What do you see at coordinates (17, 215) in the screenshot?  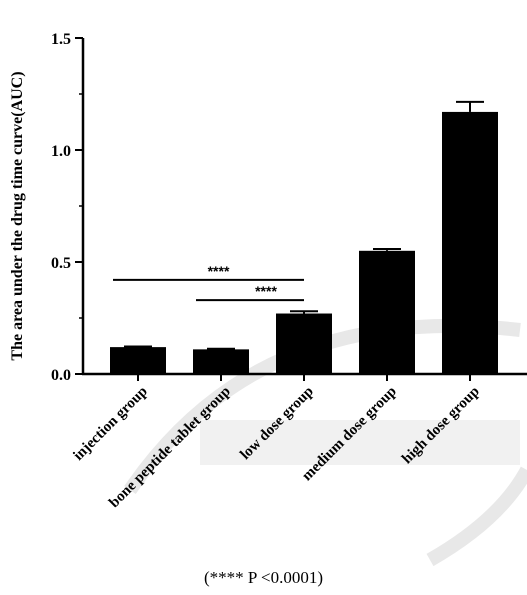 I see `y-axis-label: The area under the drug time curve(AUC)` at bounding box center [17, 215].